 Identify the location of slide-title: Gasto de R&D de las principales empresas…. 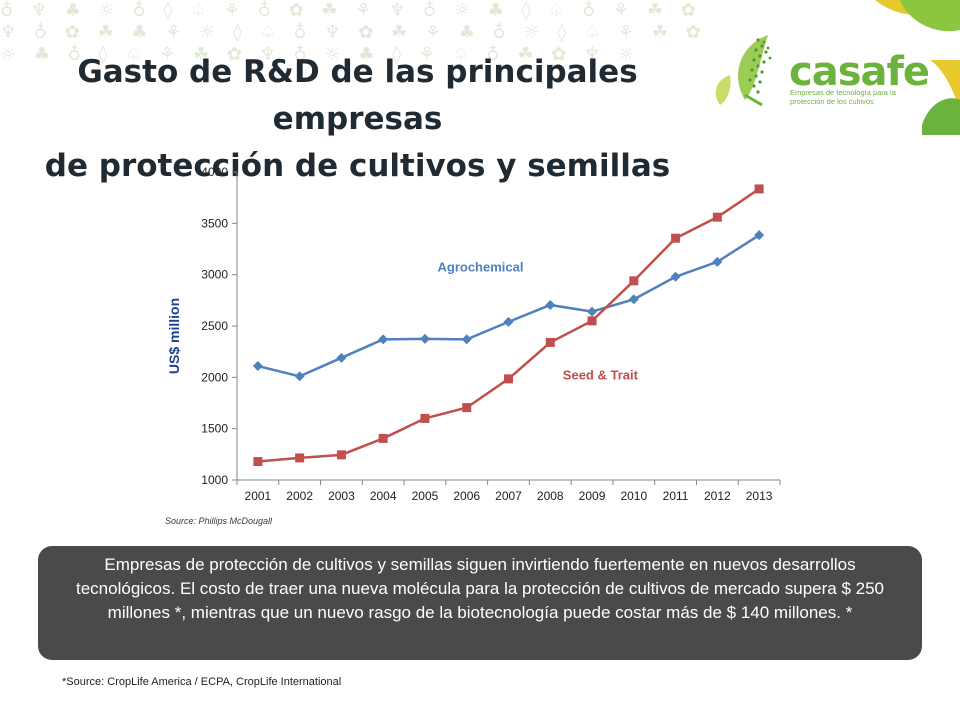
(357, 119).